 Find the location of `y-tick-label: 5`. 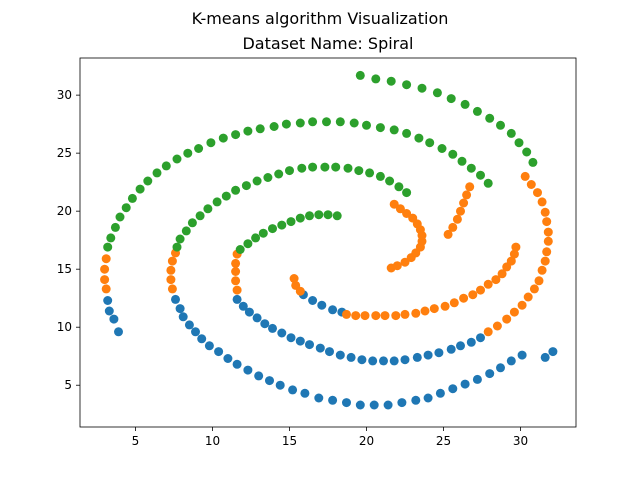

y-tick-label: 5 is located at coordinates (68, 385).